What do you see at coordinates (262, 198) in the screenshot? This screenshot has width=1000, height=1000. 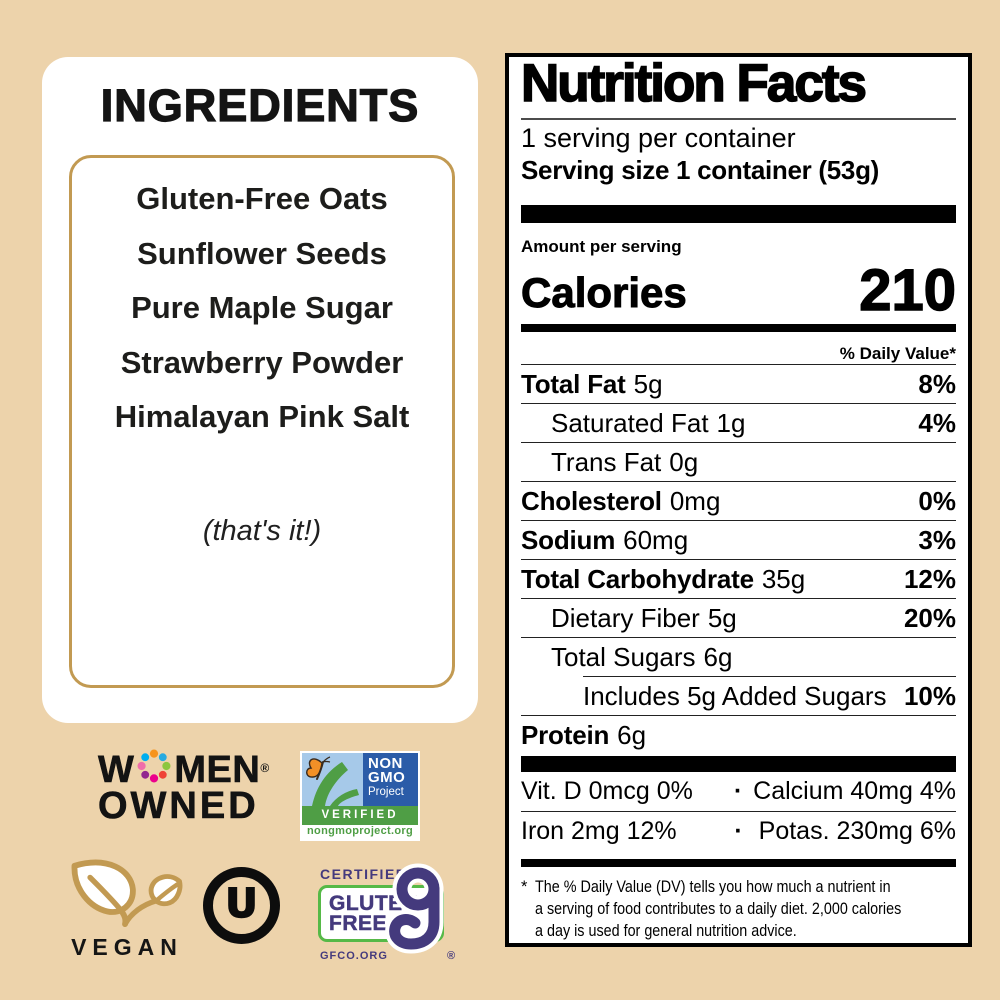 I see `ingredient-item: Gluten-Free Oats` at bounding box center [262, 198].